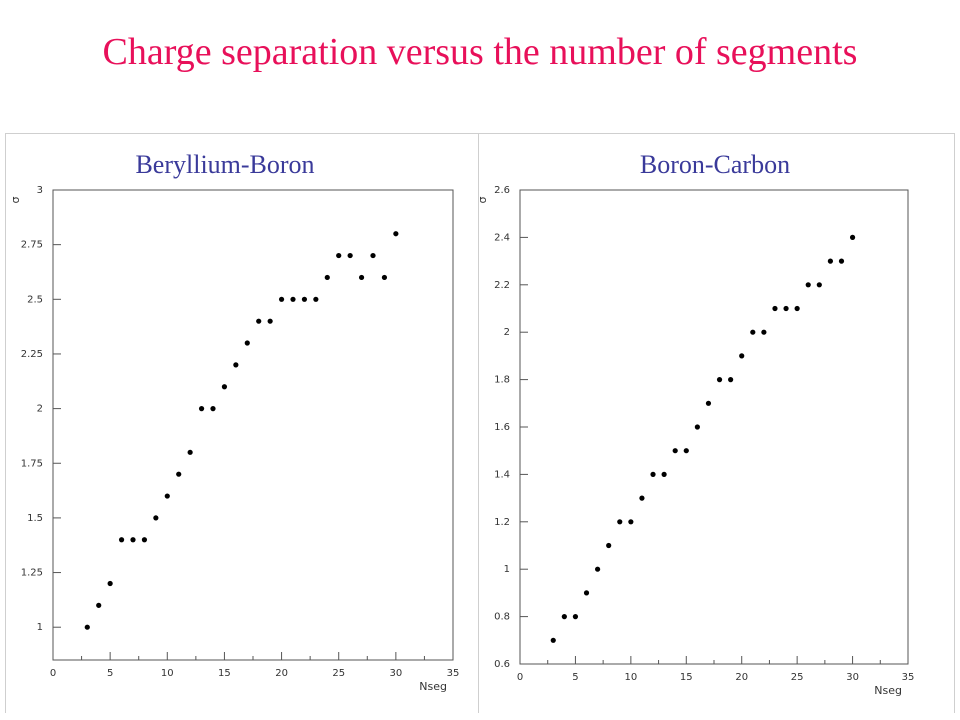 This screenshot has height=720, width=960. I want to click on x-tick-label-1-6: 30, so click(852, 677).